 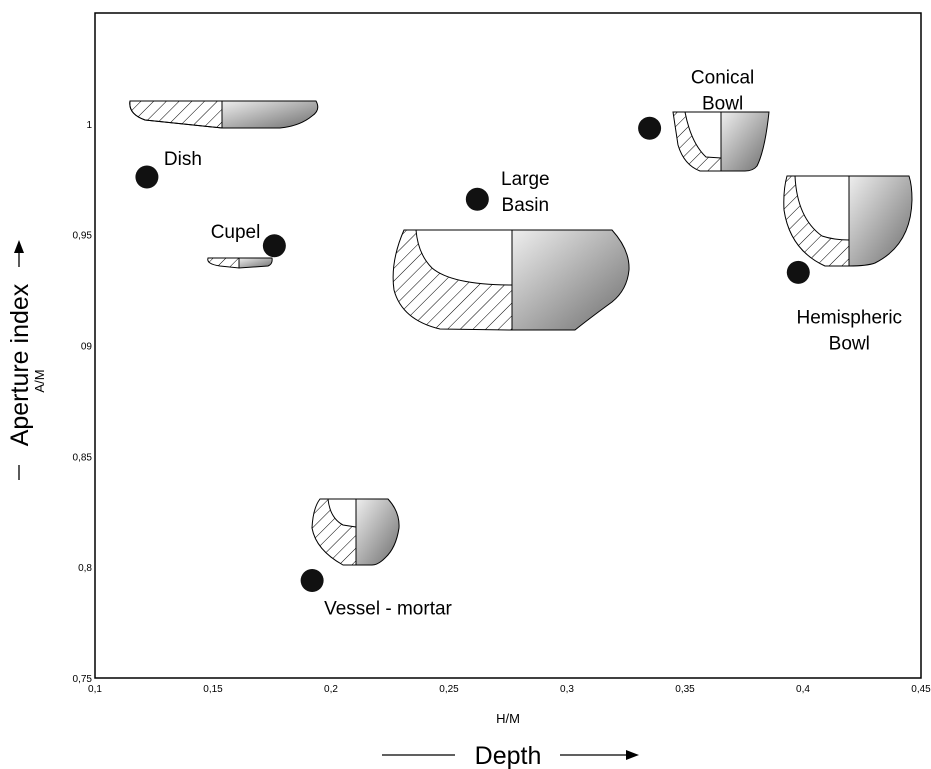 I want to click on dish-profile-drawing, so click(x=224, y=114).